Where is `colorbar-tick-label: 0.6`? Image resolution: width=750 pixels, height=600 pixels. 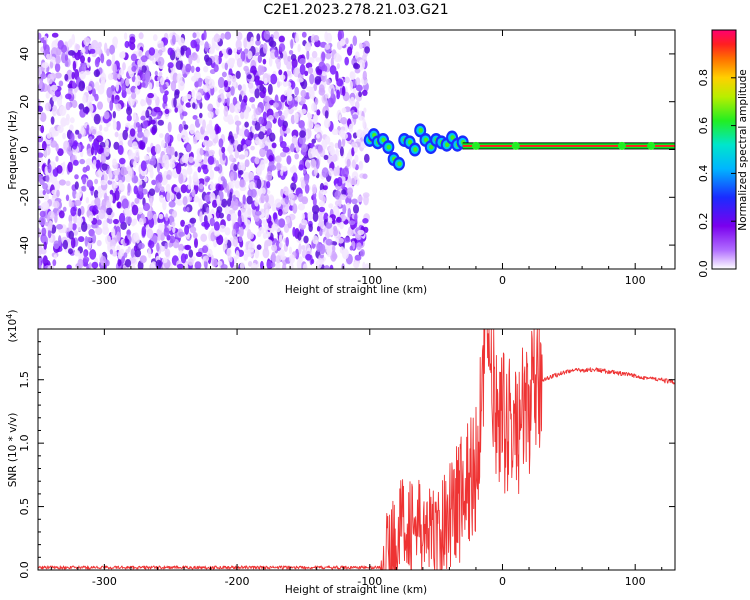 colorbar-tick-label: 0.6 is located at coordinates (703, 126).